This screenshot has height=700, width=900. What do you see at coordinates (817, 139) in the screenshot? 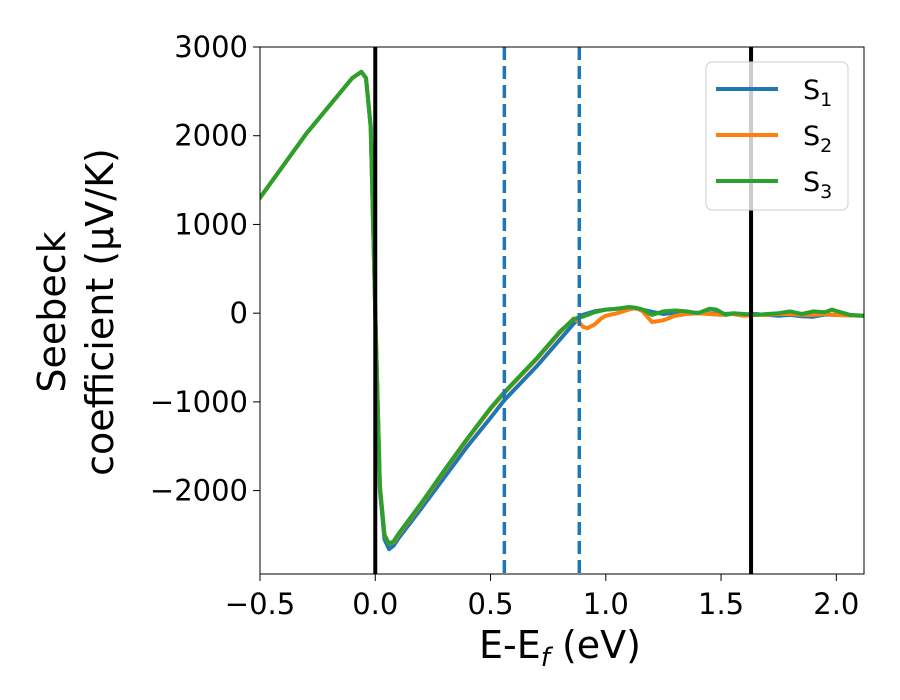
I see `legend-label-s2: S2` at bounding box center [817, 139].